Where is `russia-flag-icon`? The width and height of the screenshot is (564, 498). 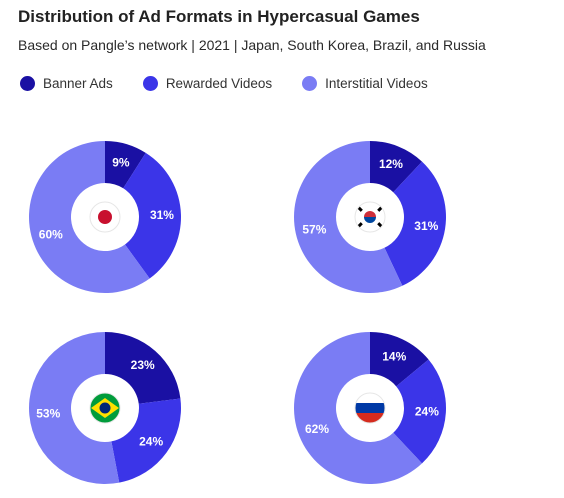
russia-flag-icon is located at coordinates (370, 408).